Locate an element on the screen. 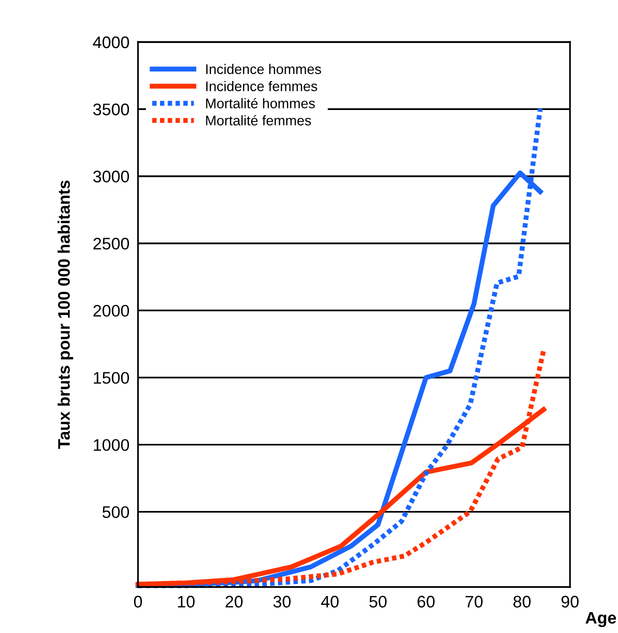  legend-label: Incidence hommes is located at coordinates (264, 69).